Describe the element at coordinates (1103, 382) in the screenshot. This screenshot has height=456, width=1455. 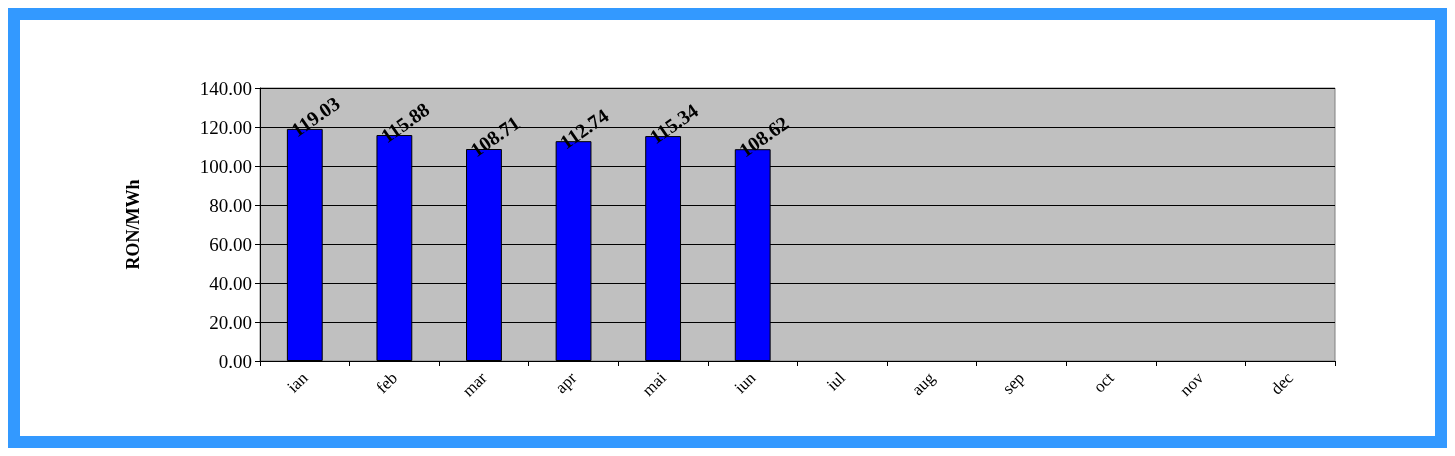
I see `x-tick-label: oct` at that location.